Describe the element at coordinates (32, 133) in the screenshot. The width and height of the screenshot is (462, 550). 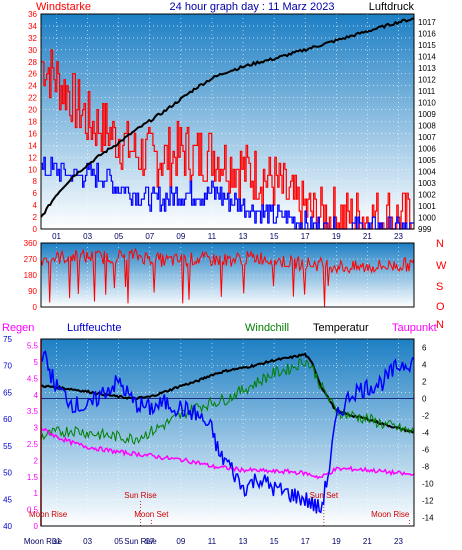
I see `wind-tick-label: 16` at that location.